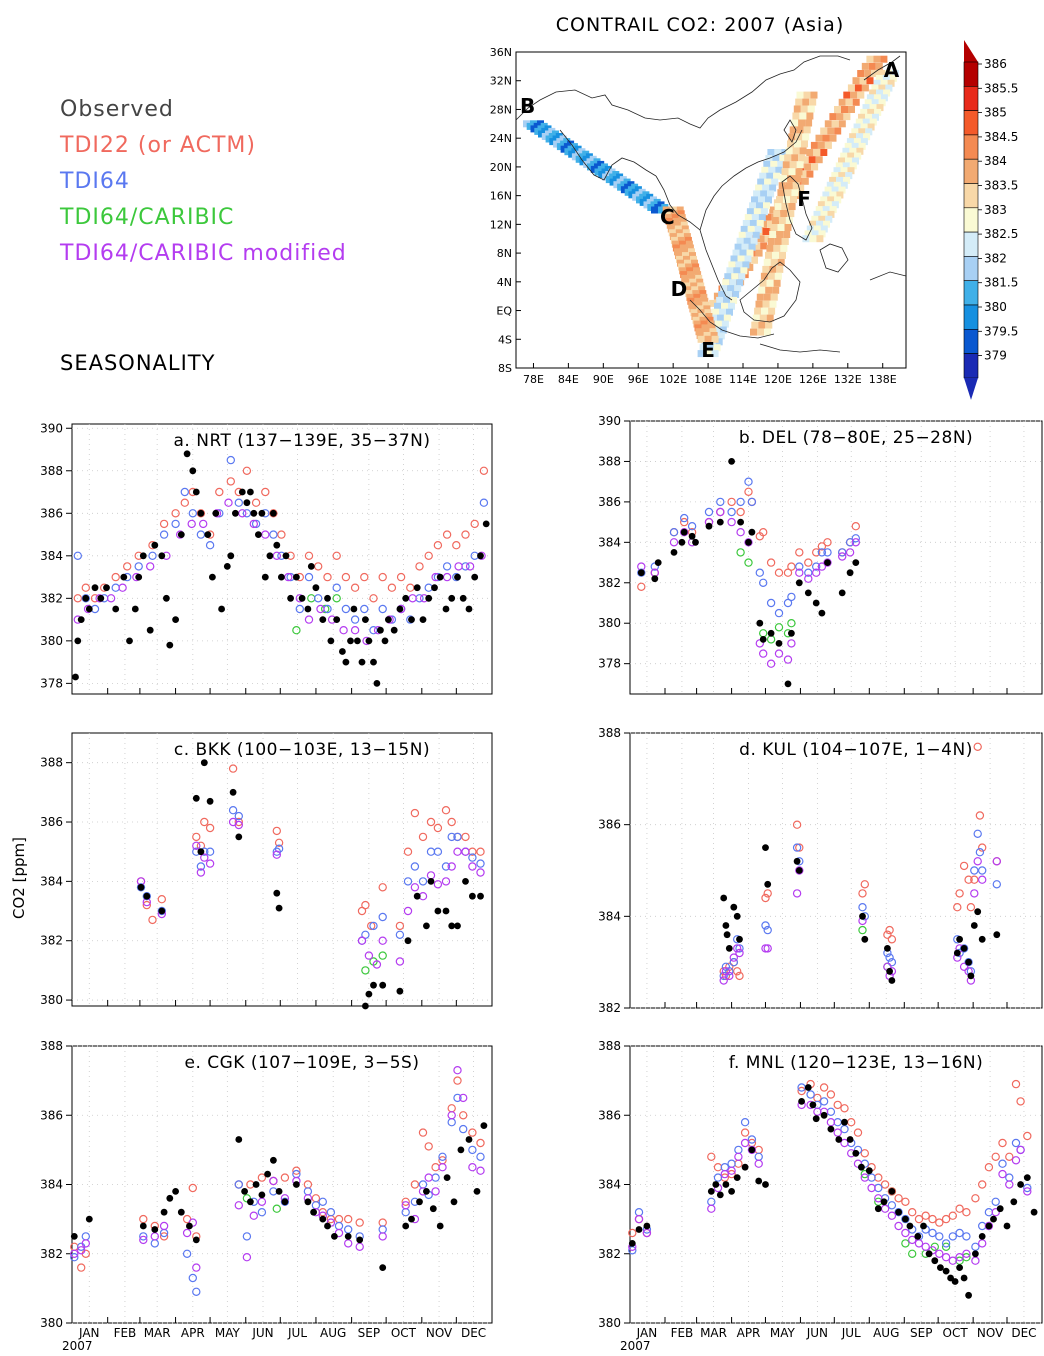 Image resolution: width=1044 pixels, height=1356 pixels. I want to click on y-tick-label: 380, so click(609, 623).